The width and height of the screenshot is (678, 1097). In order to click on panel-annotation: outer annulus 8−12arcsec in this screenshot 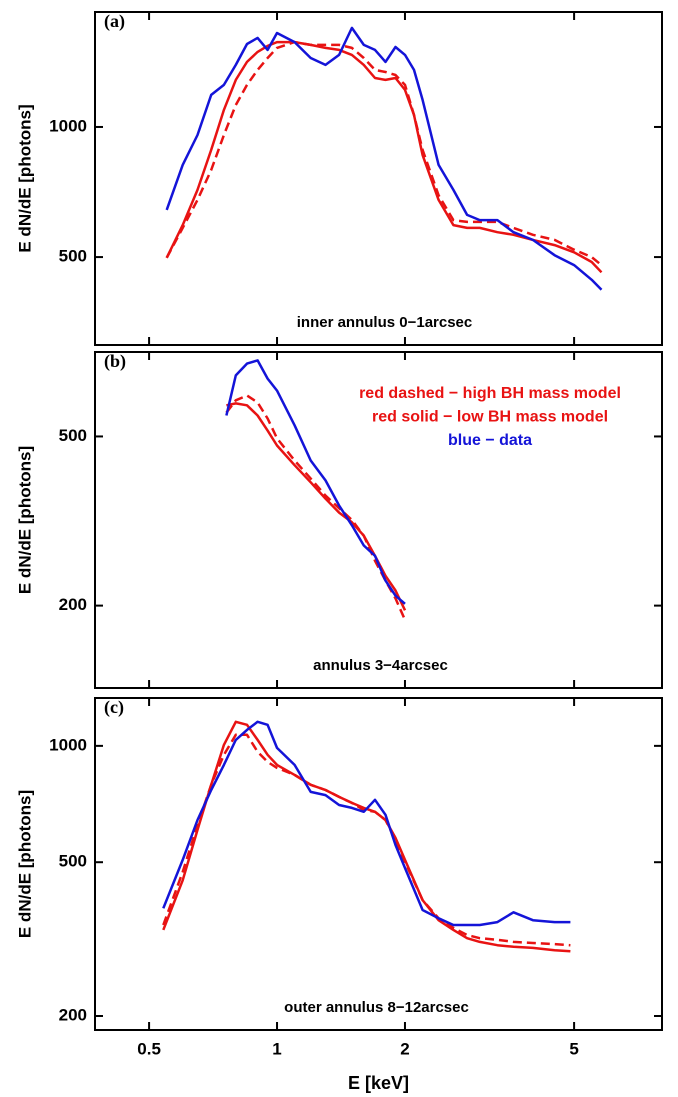, I will do `click(376, 1007)`.